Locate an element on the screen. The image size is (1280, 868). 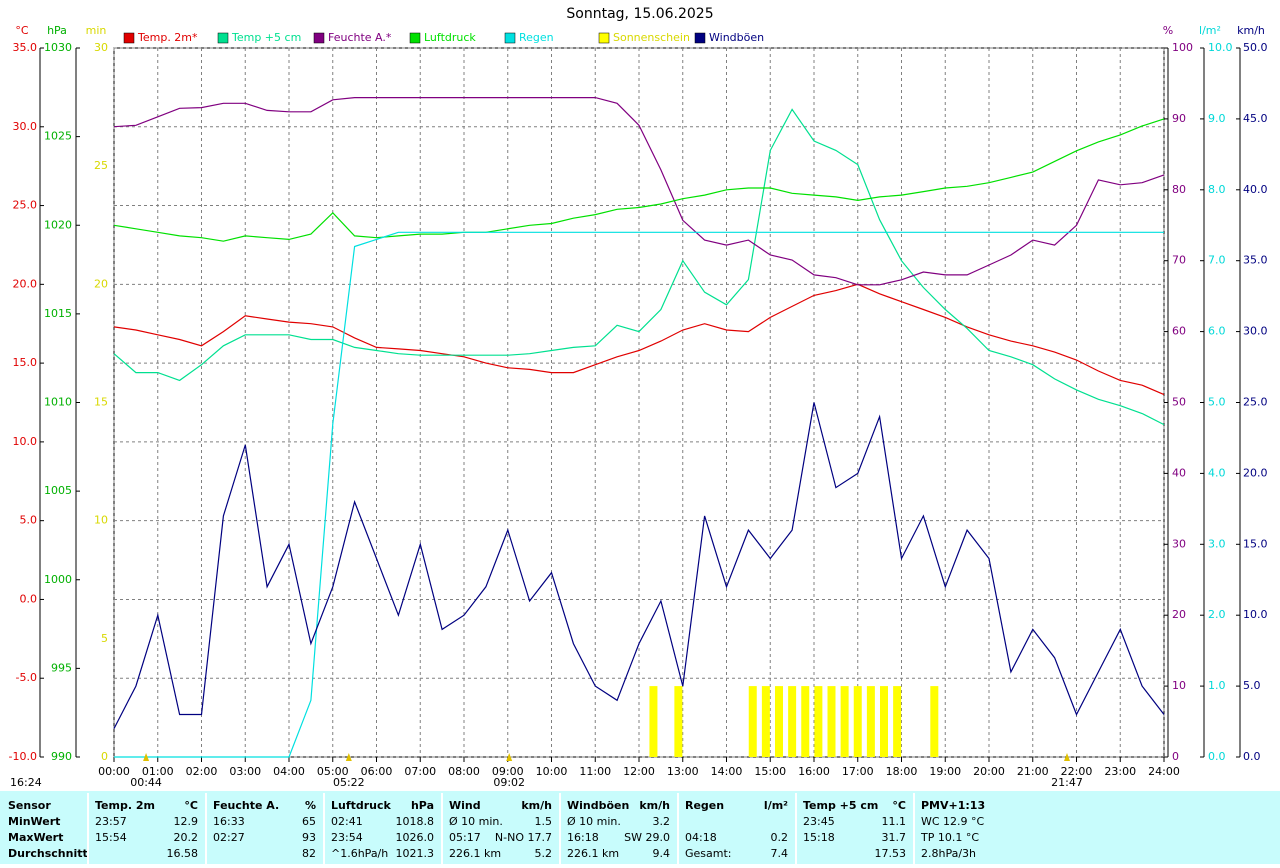
table-cell: 16.58 is located at coordinates (183, 853).